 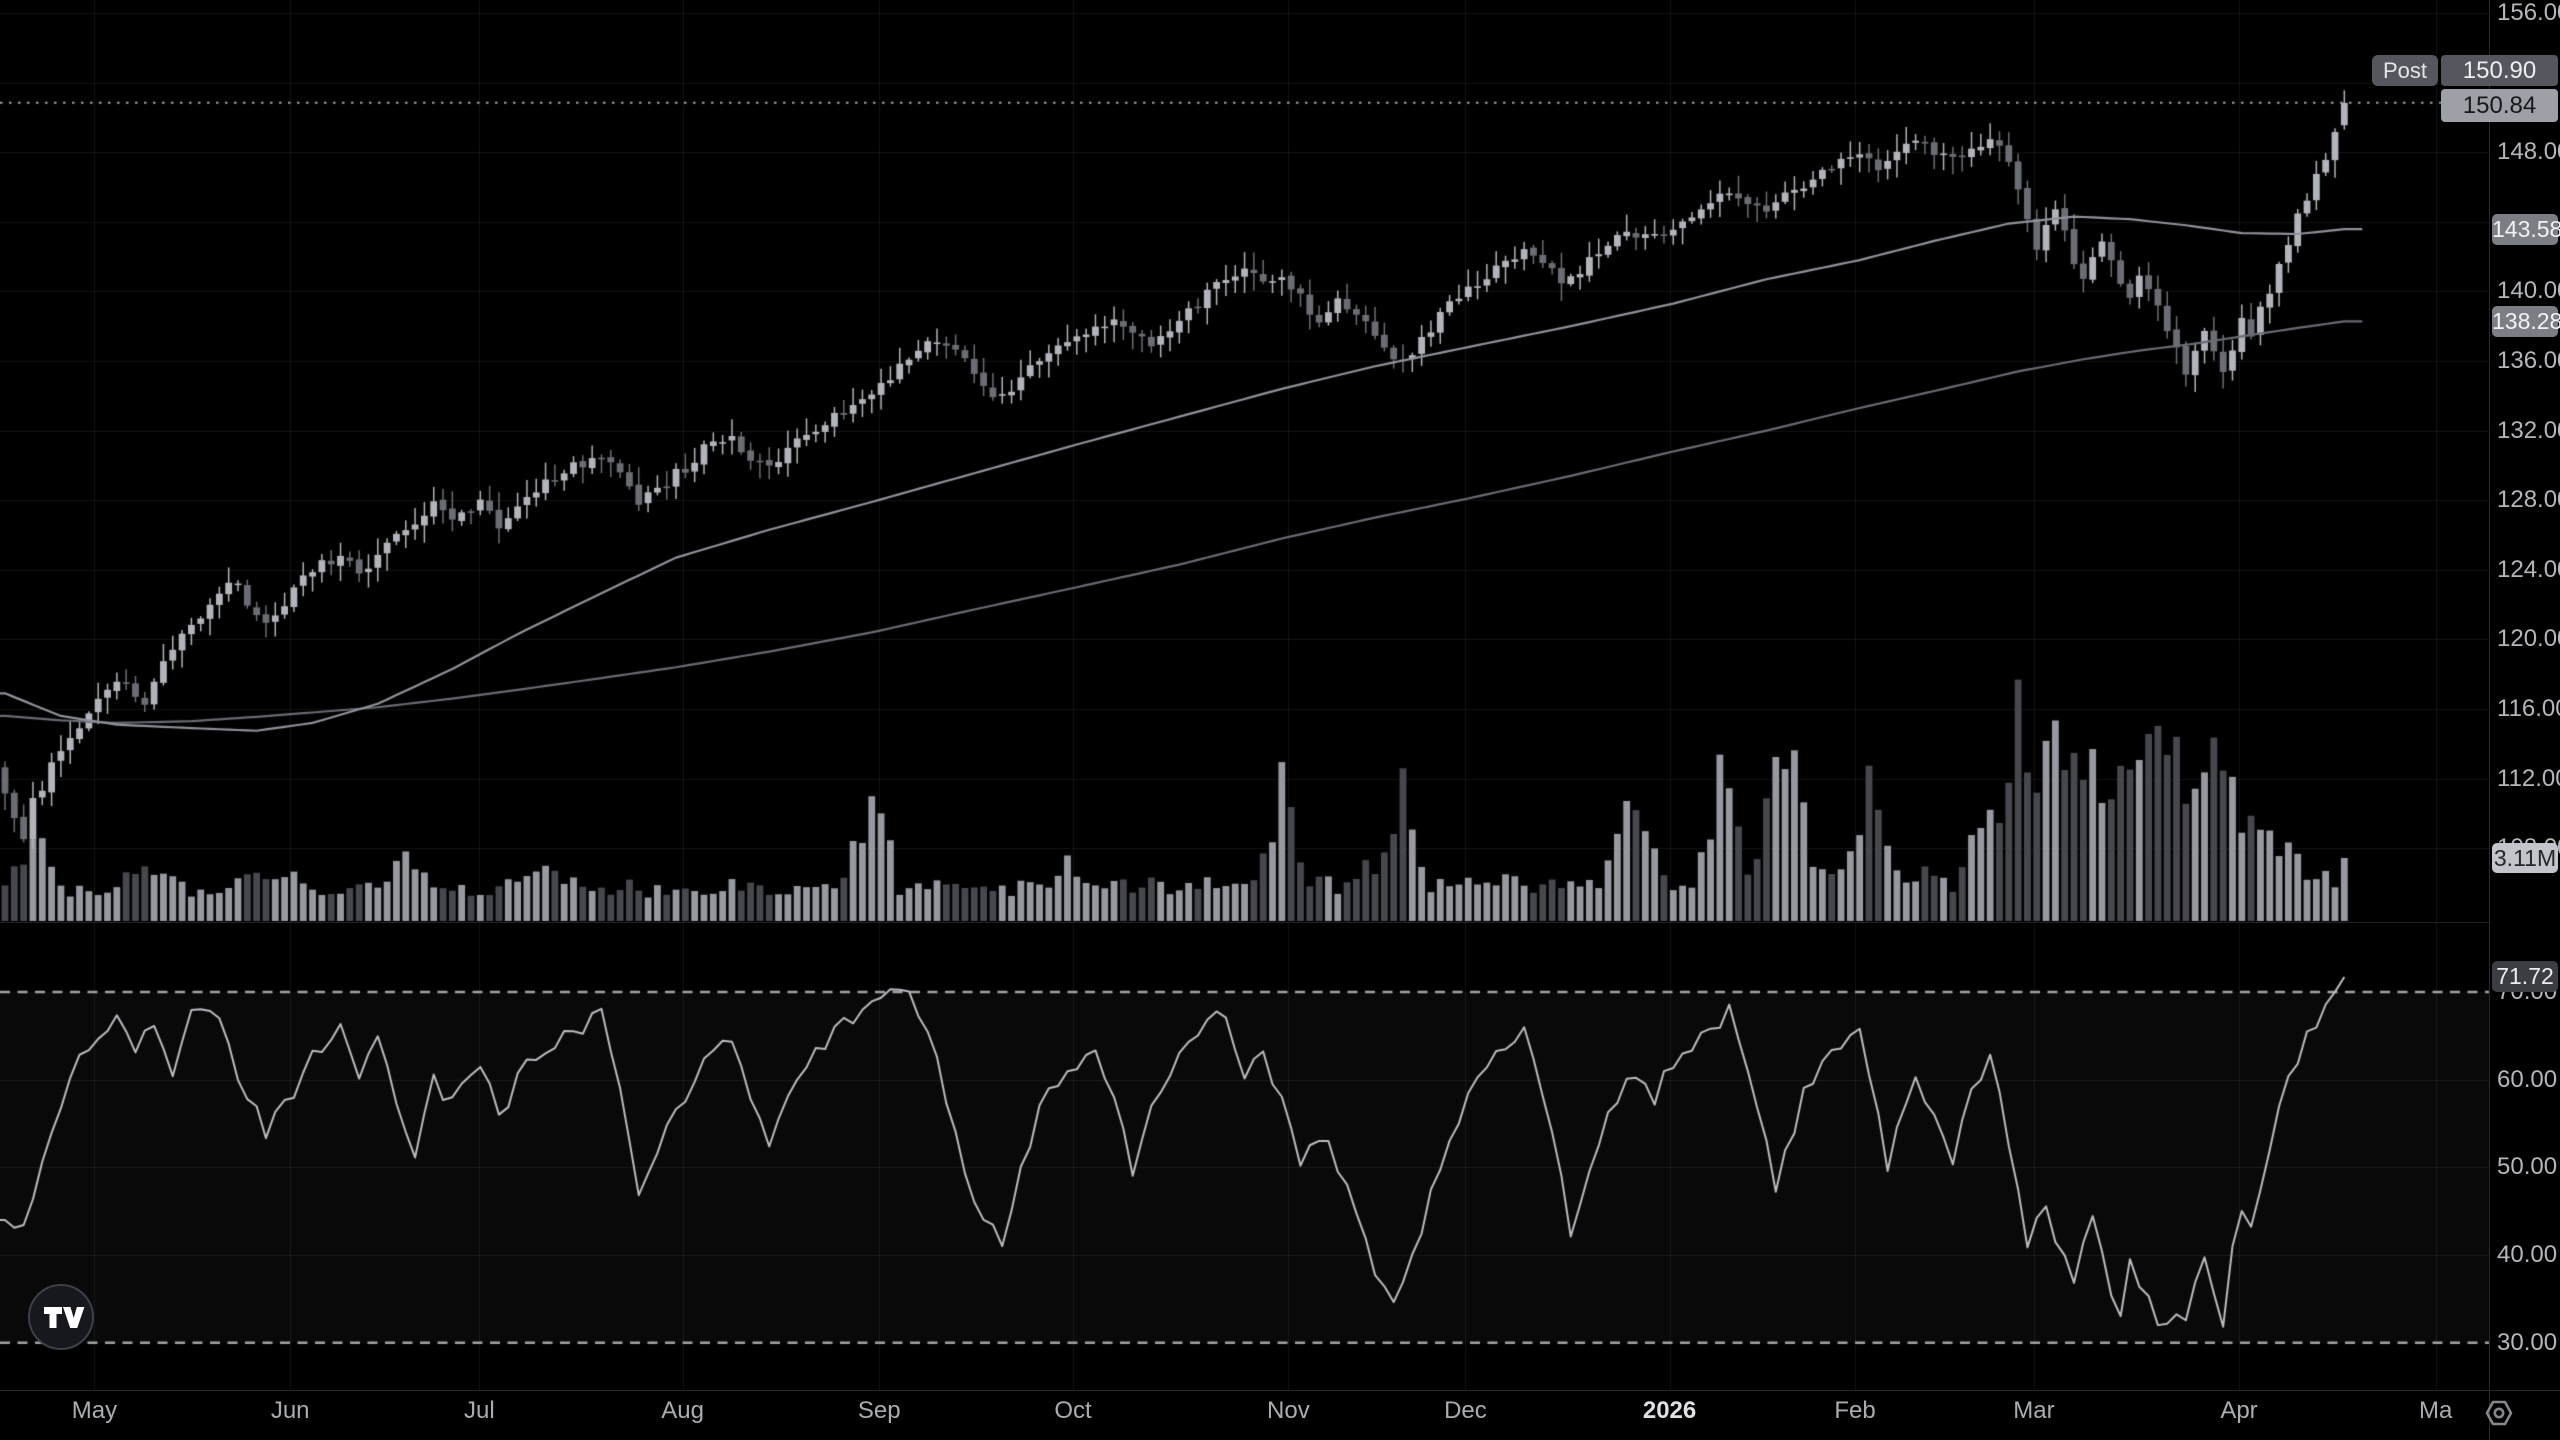 What do you see at coordinates (2499, 105) in the screenshot?
I see `last-price-badge: 150.84` at bounding box center [2499, 105].